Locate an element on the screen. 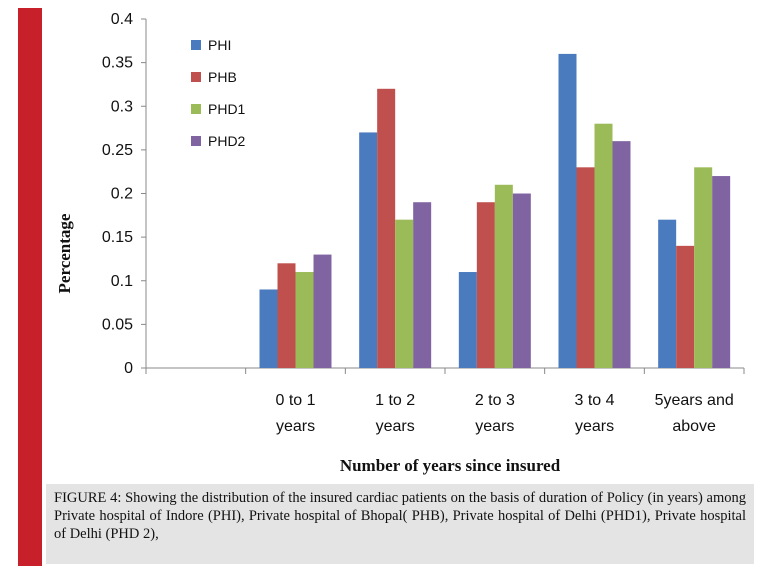 This screenshot has width=768, height=581. legend-label: PHD1 is located at coordinates (227, 109).